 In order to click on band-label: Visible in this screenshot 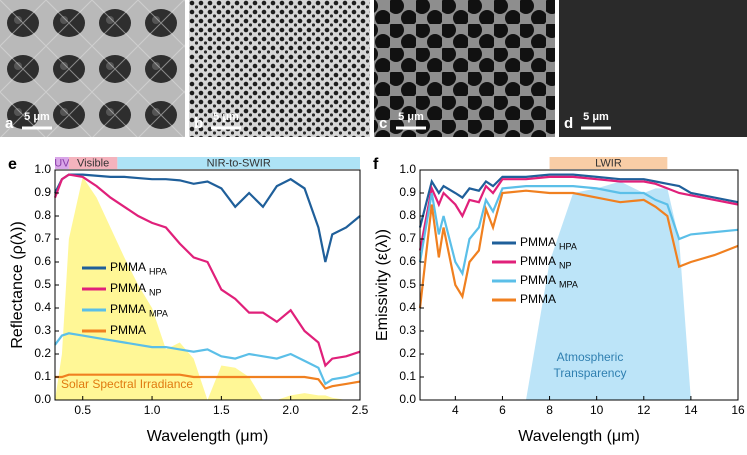, I will do `click(93, 163)`.